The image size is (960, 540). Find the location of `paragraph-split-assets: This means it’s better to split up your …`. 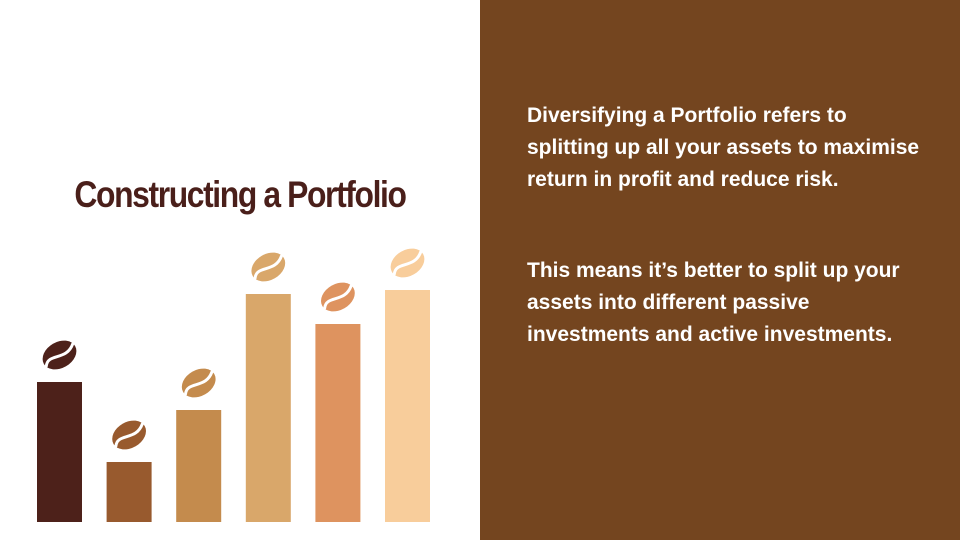

paragraph-split-assets: This means it’s better to split up your … is located at coordinates (713, 302).